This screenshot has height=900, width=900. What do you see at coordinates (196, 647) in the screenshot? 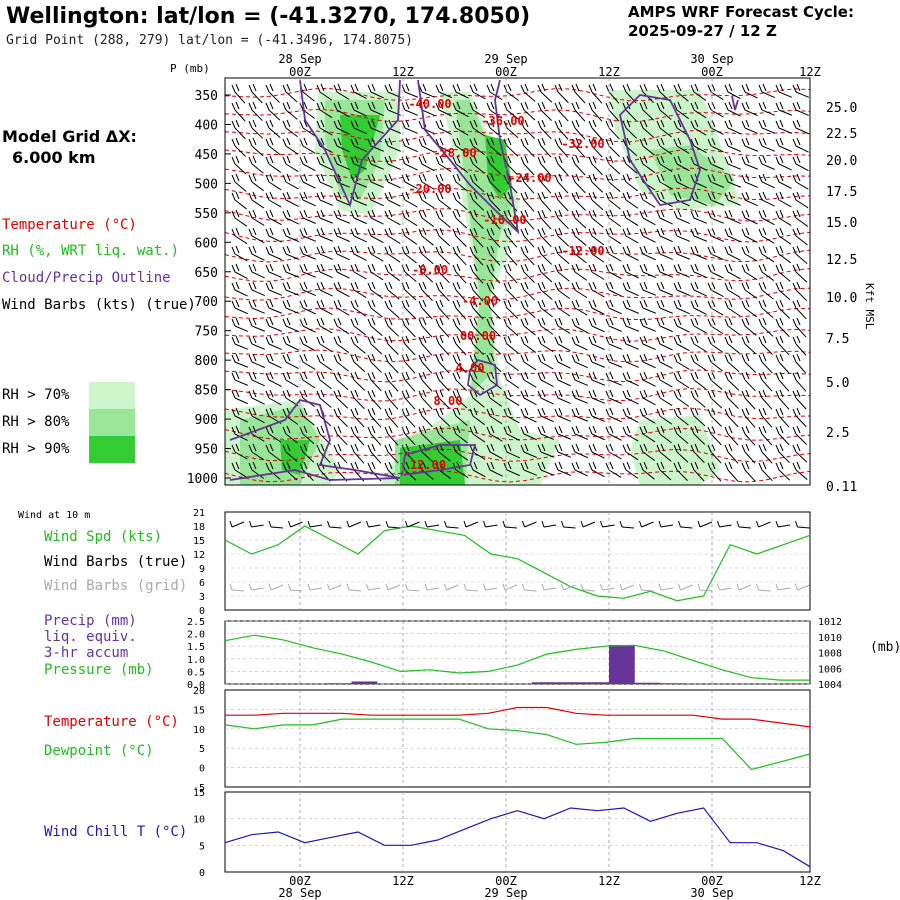
I see `precip-y-tick: 1.5` at bounding box center [196, 647].